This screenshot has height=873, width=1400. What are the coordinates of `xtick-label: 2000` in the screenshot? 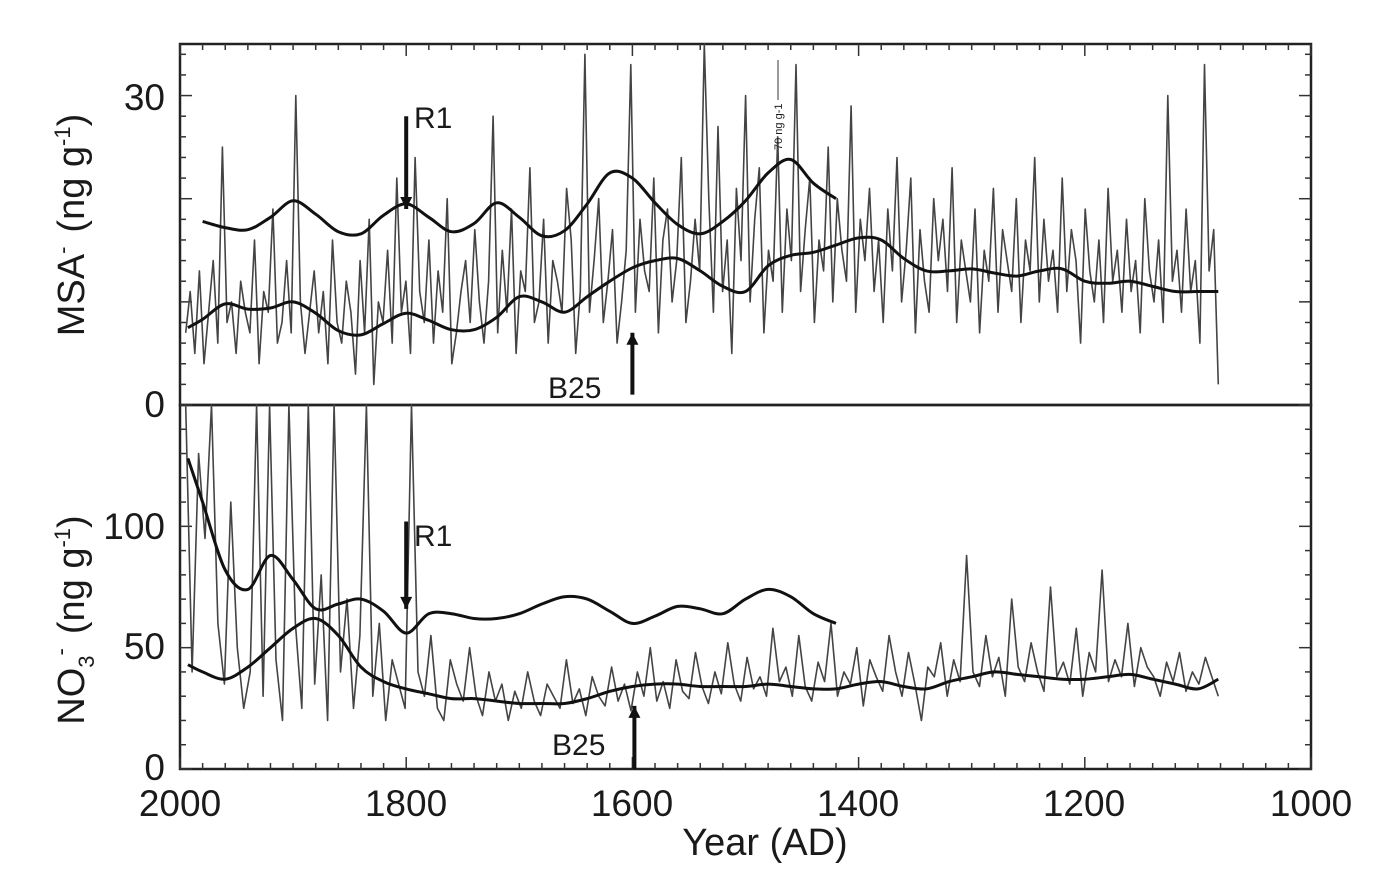 It's located at (180, 803).